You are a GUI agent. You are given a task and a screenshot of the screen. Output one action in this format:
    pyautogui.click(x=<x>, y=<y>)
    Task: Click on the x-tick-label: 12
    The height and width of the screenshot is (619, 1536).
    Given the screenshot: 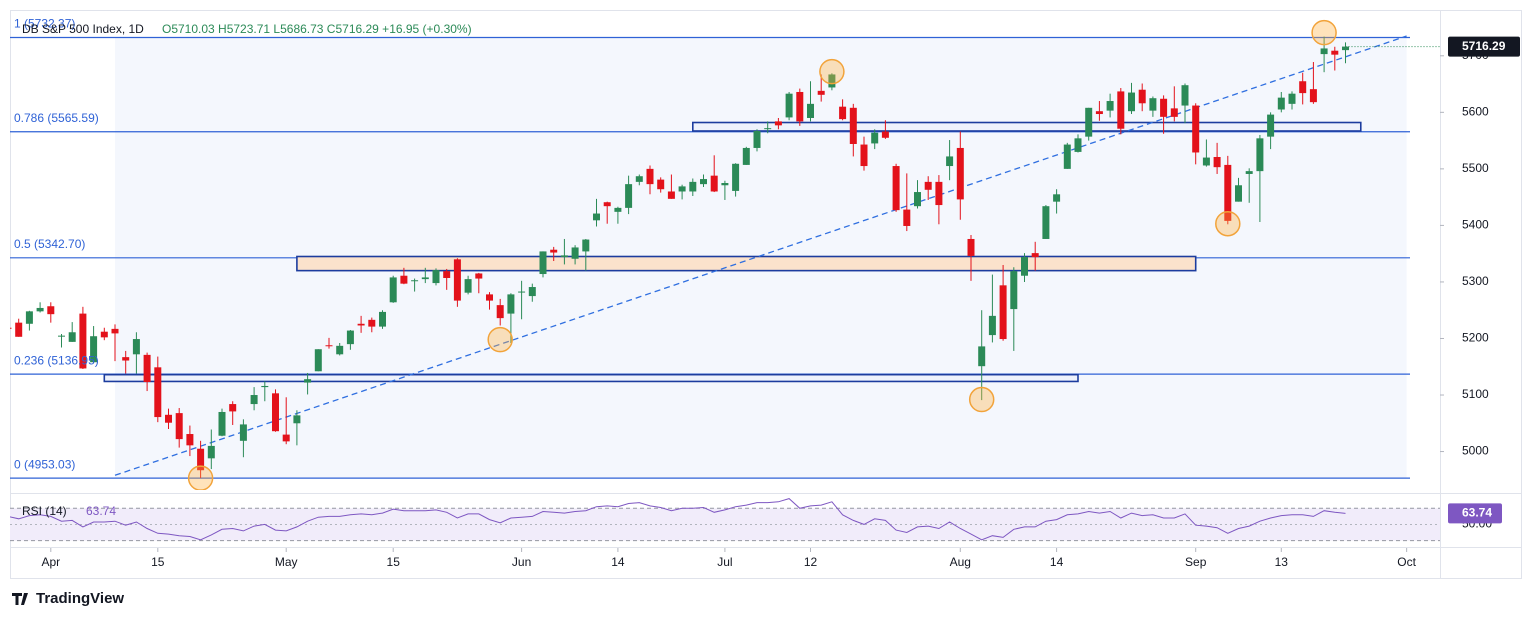 What is the action you would take?
    pyautogui.click(x=811, y=562)
    